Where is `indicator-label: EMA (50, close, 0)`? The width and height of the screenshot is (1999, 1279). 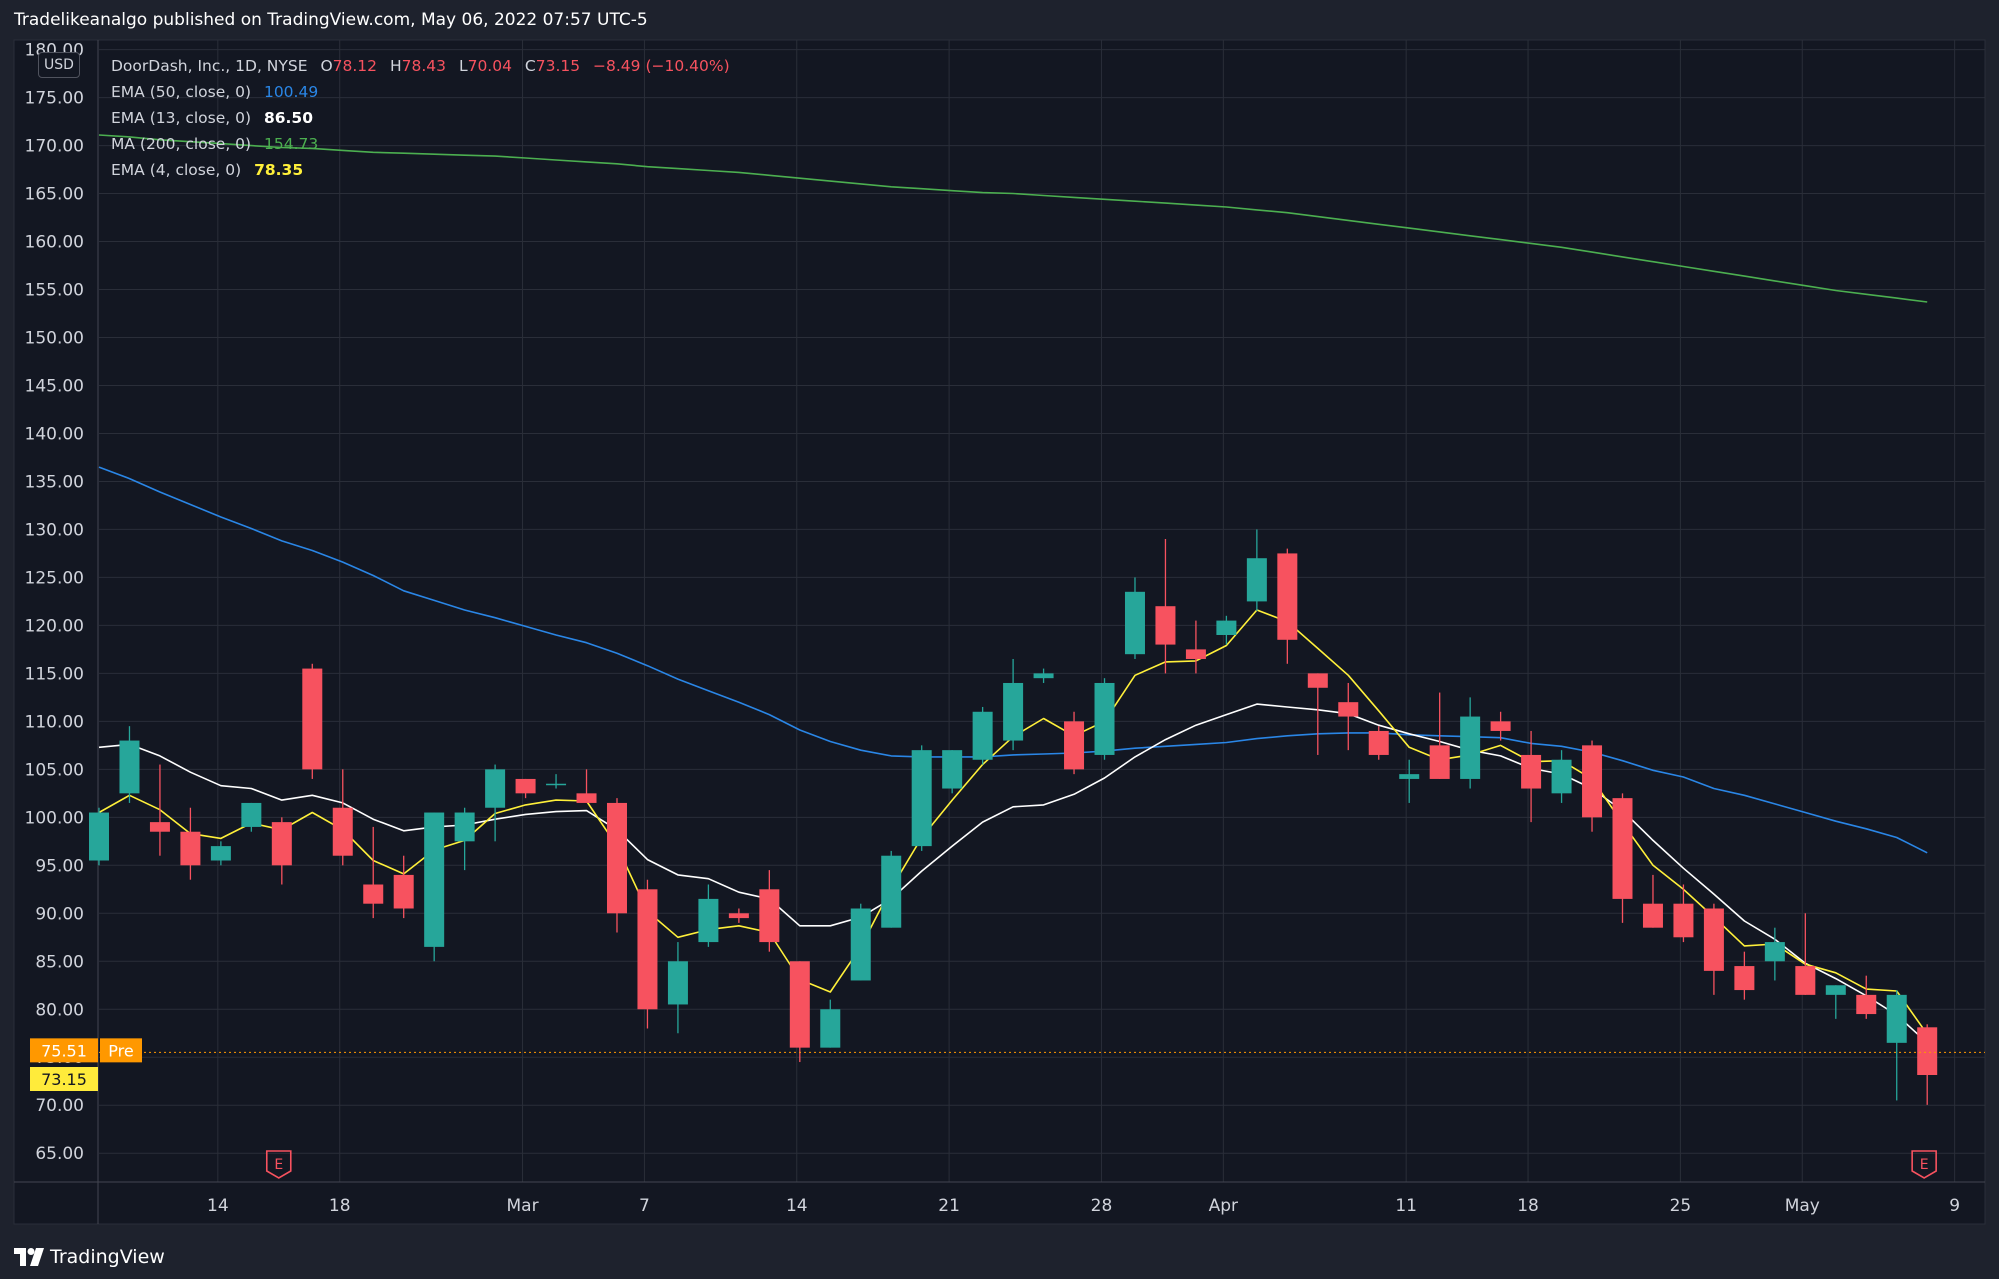
indicator-label: EMA (50, close, 0) is located at coordinates (181, 92).